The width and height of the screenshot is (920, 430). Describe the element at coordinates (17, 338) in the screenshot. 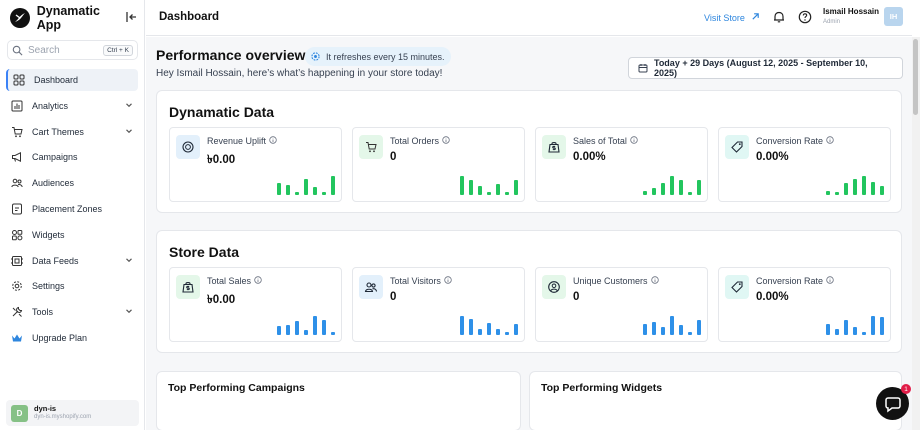

I see `crown-icon` at that location.